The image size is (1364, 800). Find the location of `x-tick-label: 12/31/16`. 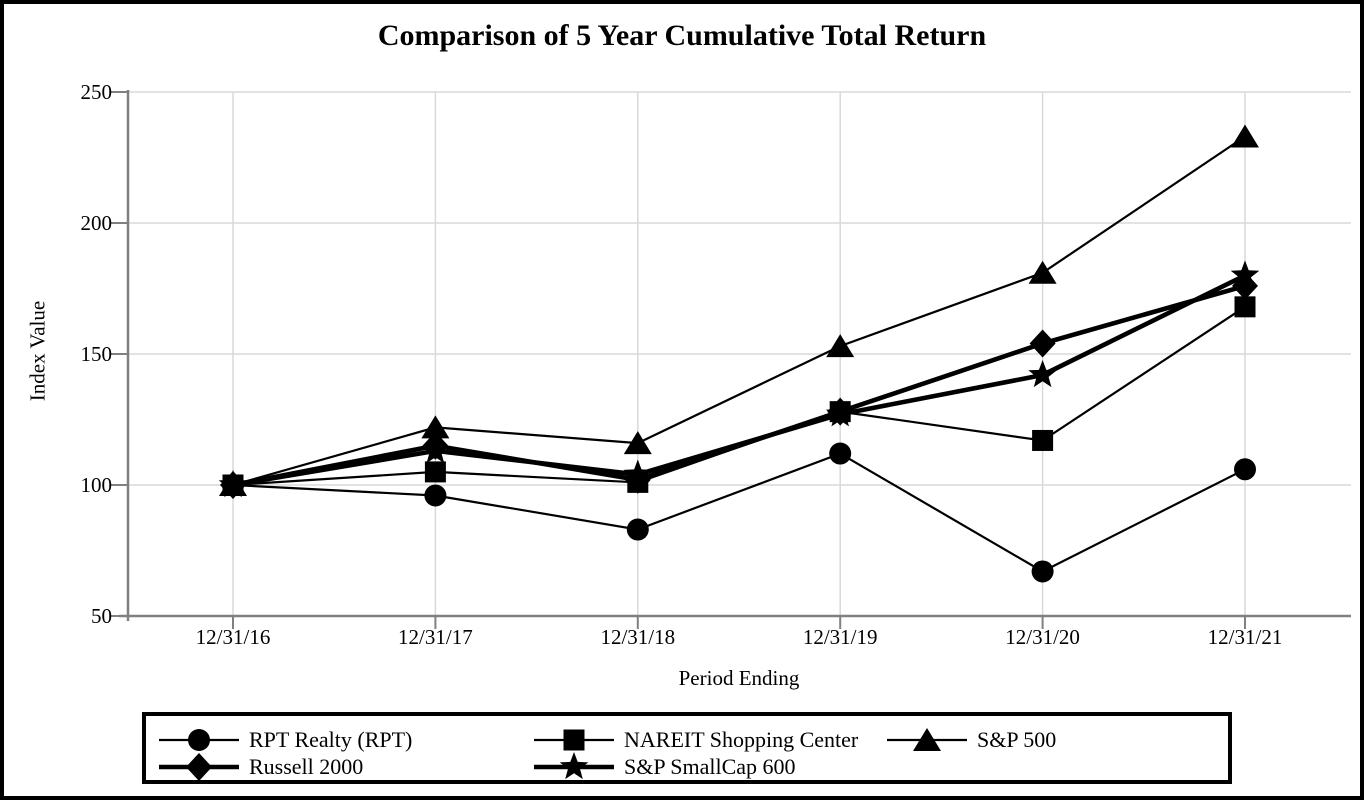

x-tick-label: 12/31/16 is located at coordinates (233, 637).